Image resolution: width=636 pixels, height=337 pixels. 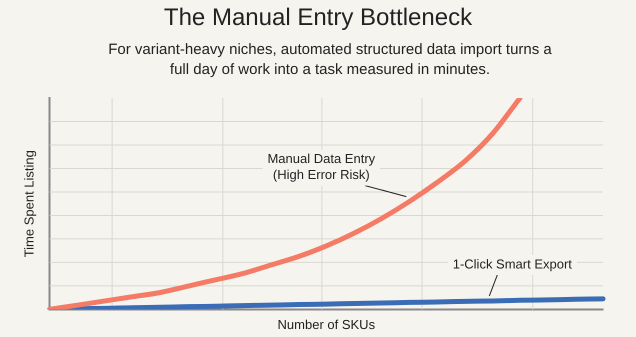 What do you see at coordinates (318, 18) in the screenshot?
I see `chart-title: The Manual Entry Bottleneck` at bounding box center [318, 18].